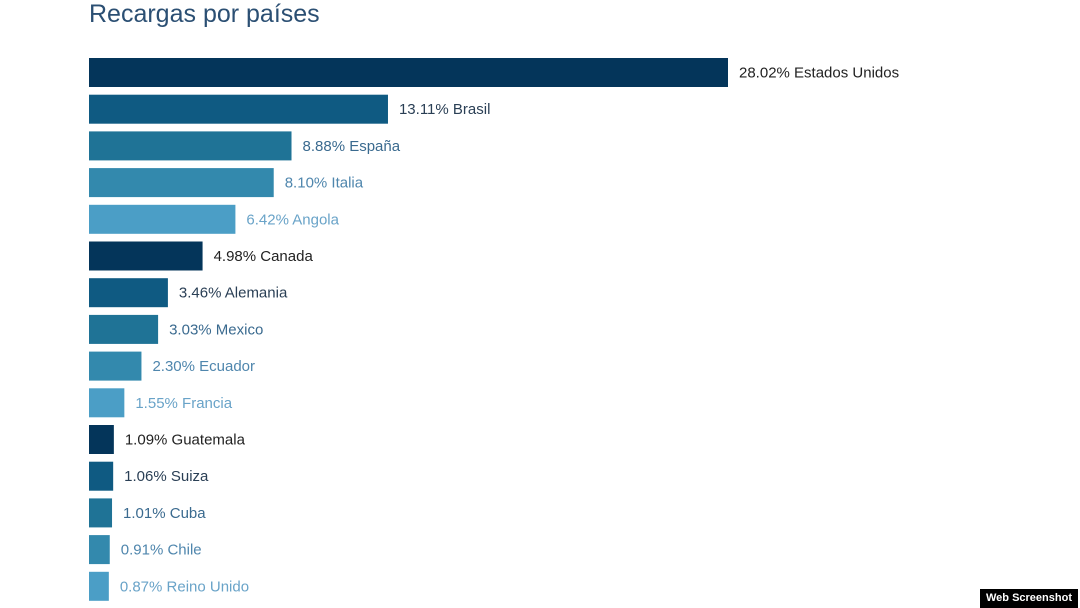  What do you see at coordinates (166, 476) in the screenshot?
I see `bar-label-suiza: 1.06% Suiza` at bounding box center [166, 476].